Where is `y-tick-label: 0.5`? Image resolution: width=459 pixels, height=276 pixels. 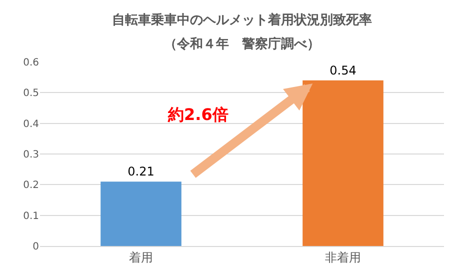 y-tick-label: 0.5 is located at coordinates (31, 94).